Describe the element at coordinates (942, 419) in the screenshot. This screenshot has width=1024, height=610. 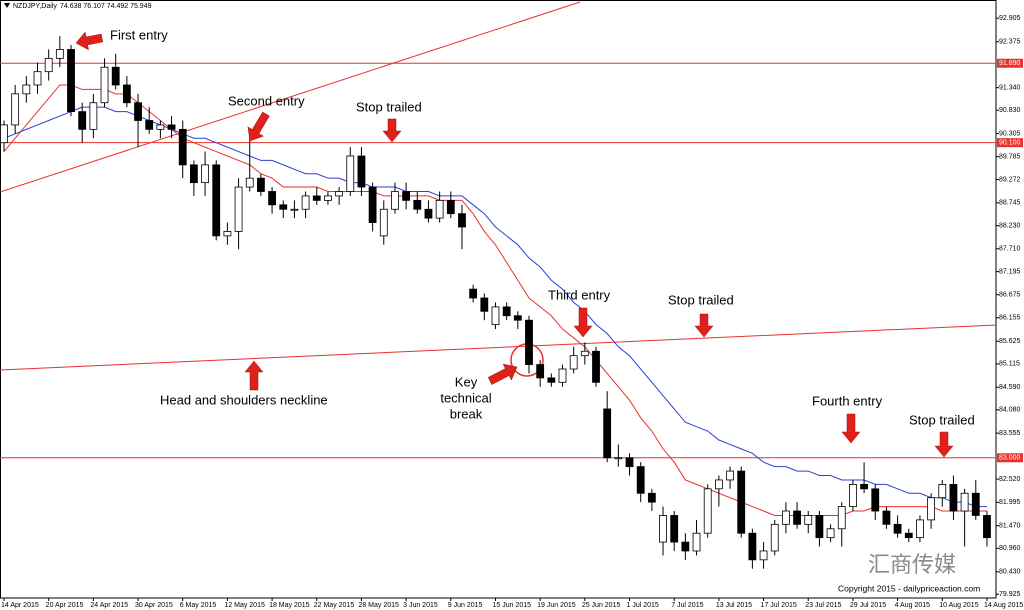
I see `annotation: Stop trailed` at that location.